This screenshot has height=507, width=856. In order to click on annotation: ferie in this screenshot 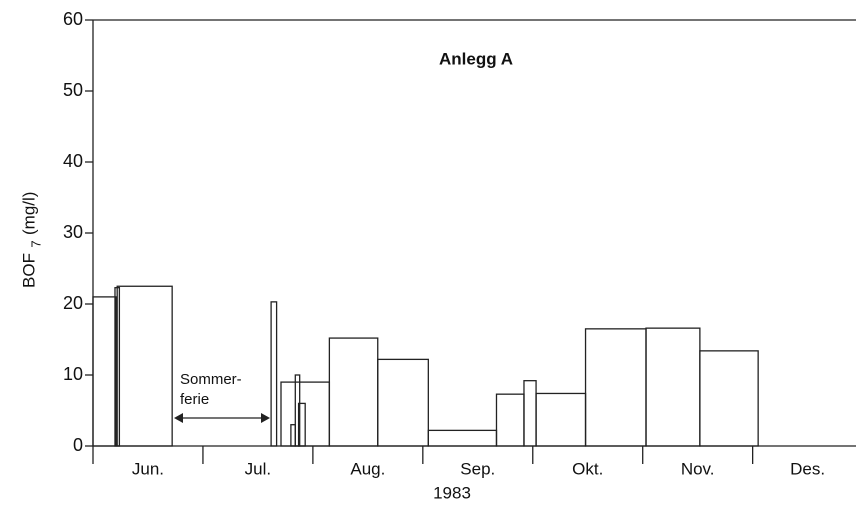, I will do `click(194, 399)`.